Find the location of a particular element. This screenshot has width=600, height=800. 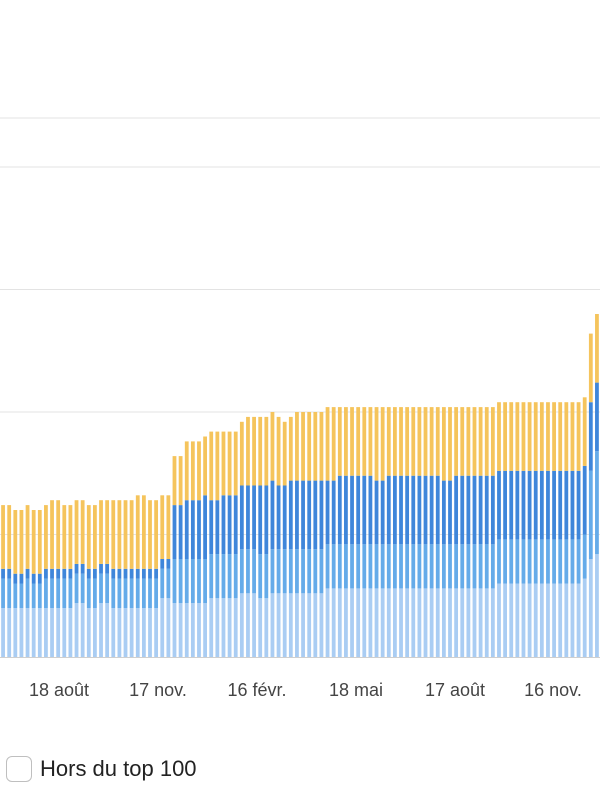

legend-item-hors-du-top-100: Hors du top 100 is located at coordinates (101, 769).